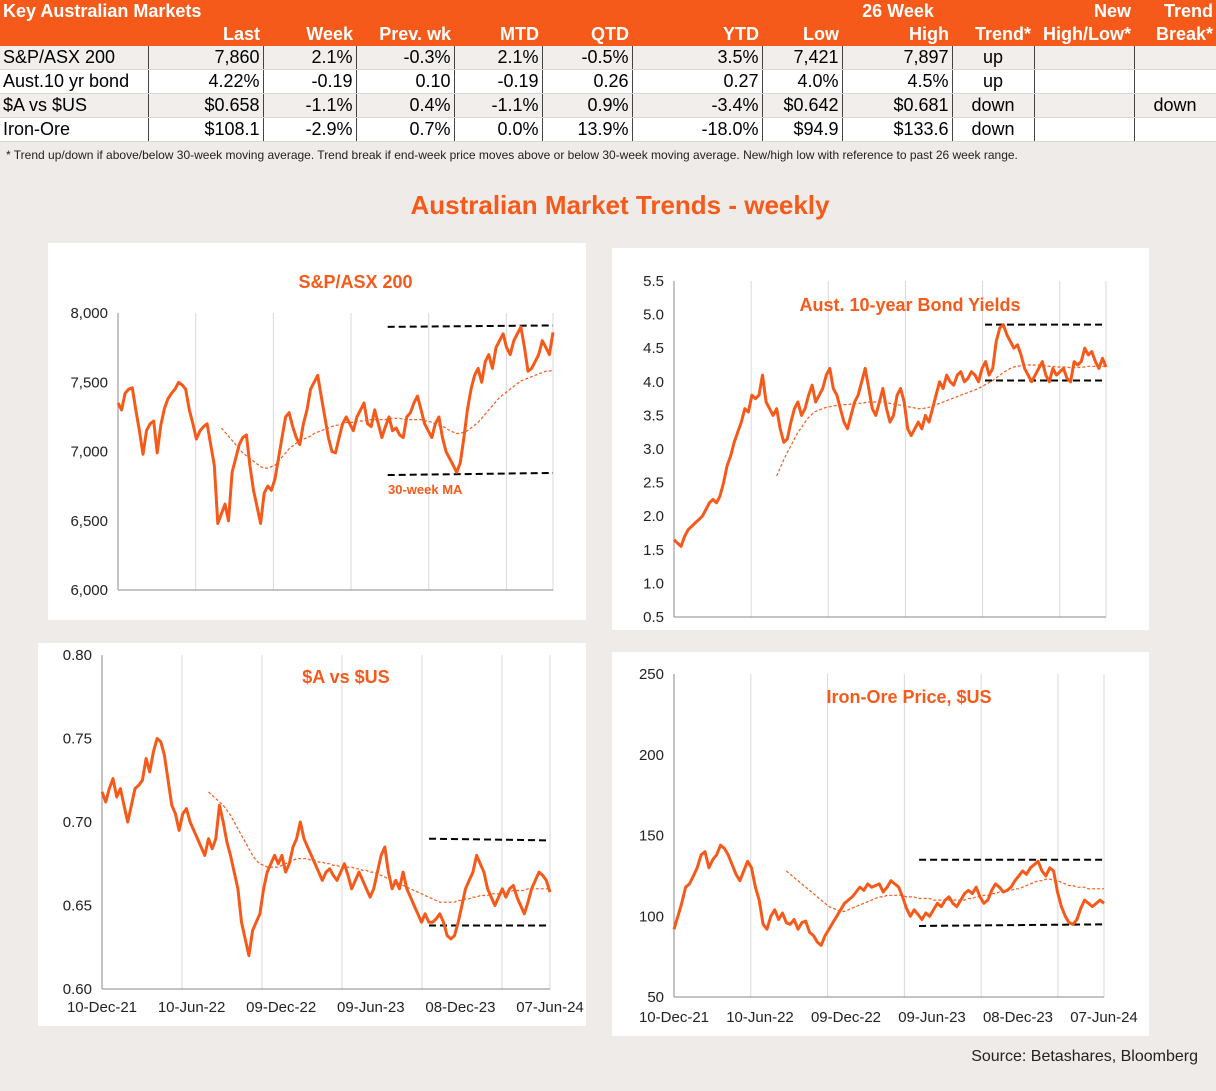 The height and width of the screenshot is (1091, 1216). Describe the element at coordinates (587, 58) in the screenshot. I see `table-cell: -0.5%` at that location.